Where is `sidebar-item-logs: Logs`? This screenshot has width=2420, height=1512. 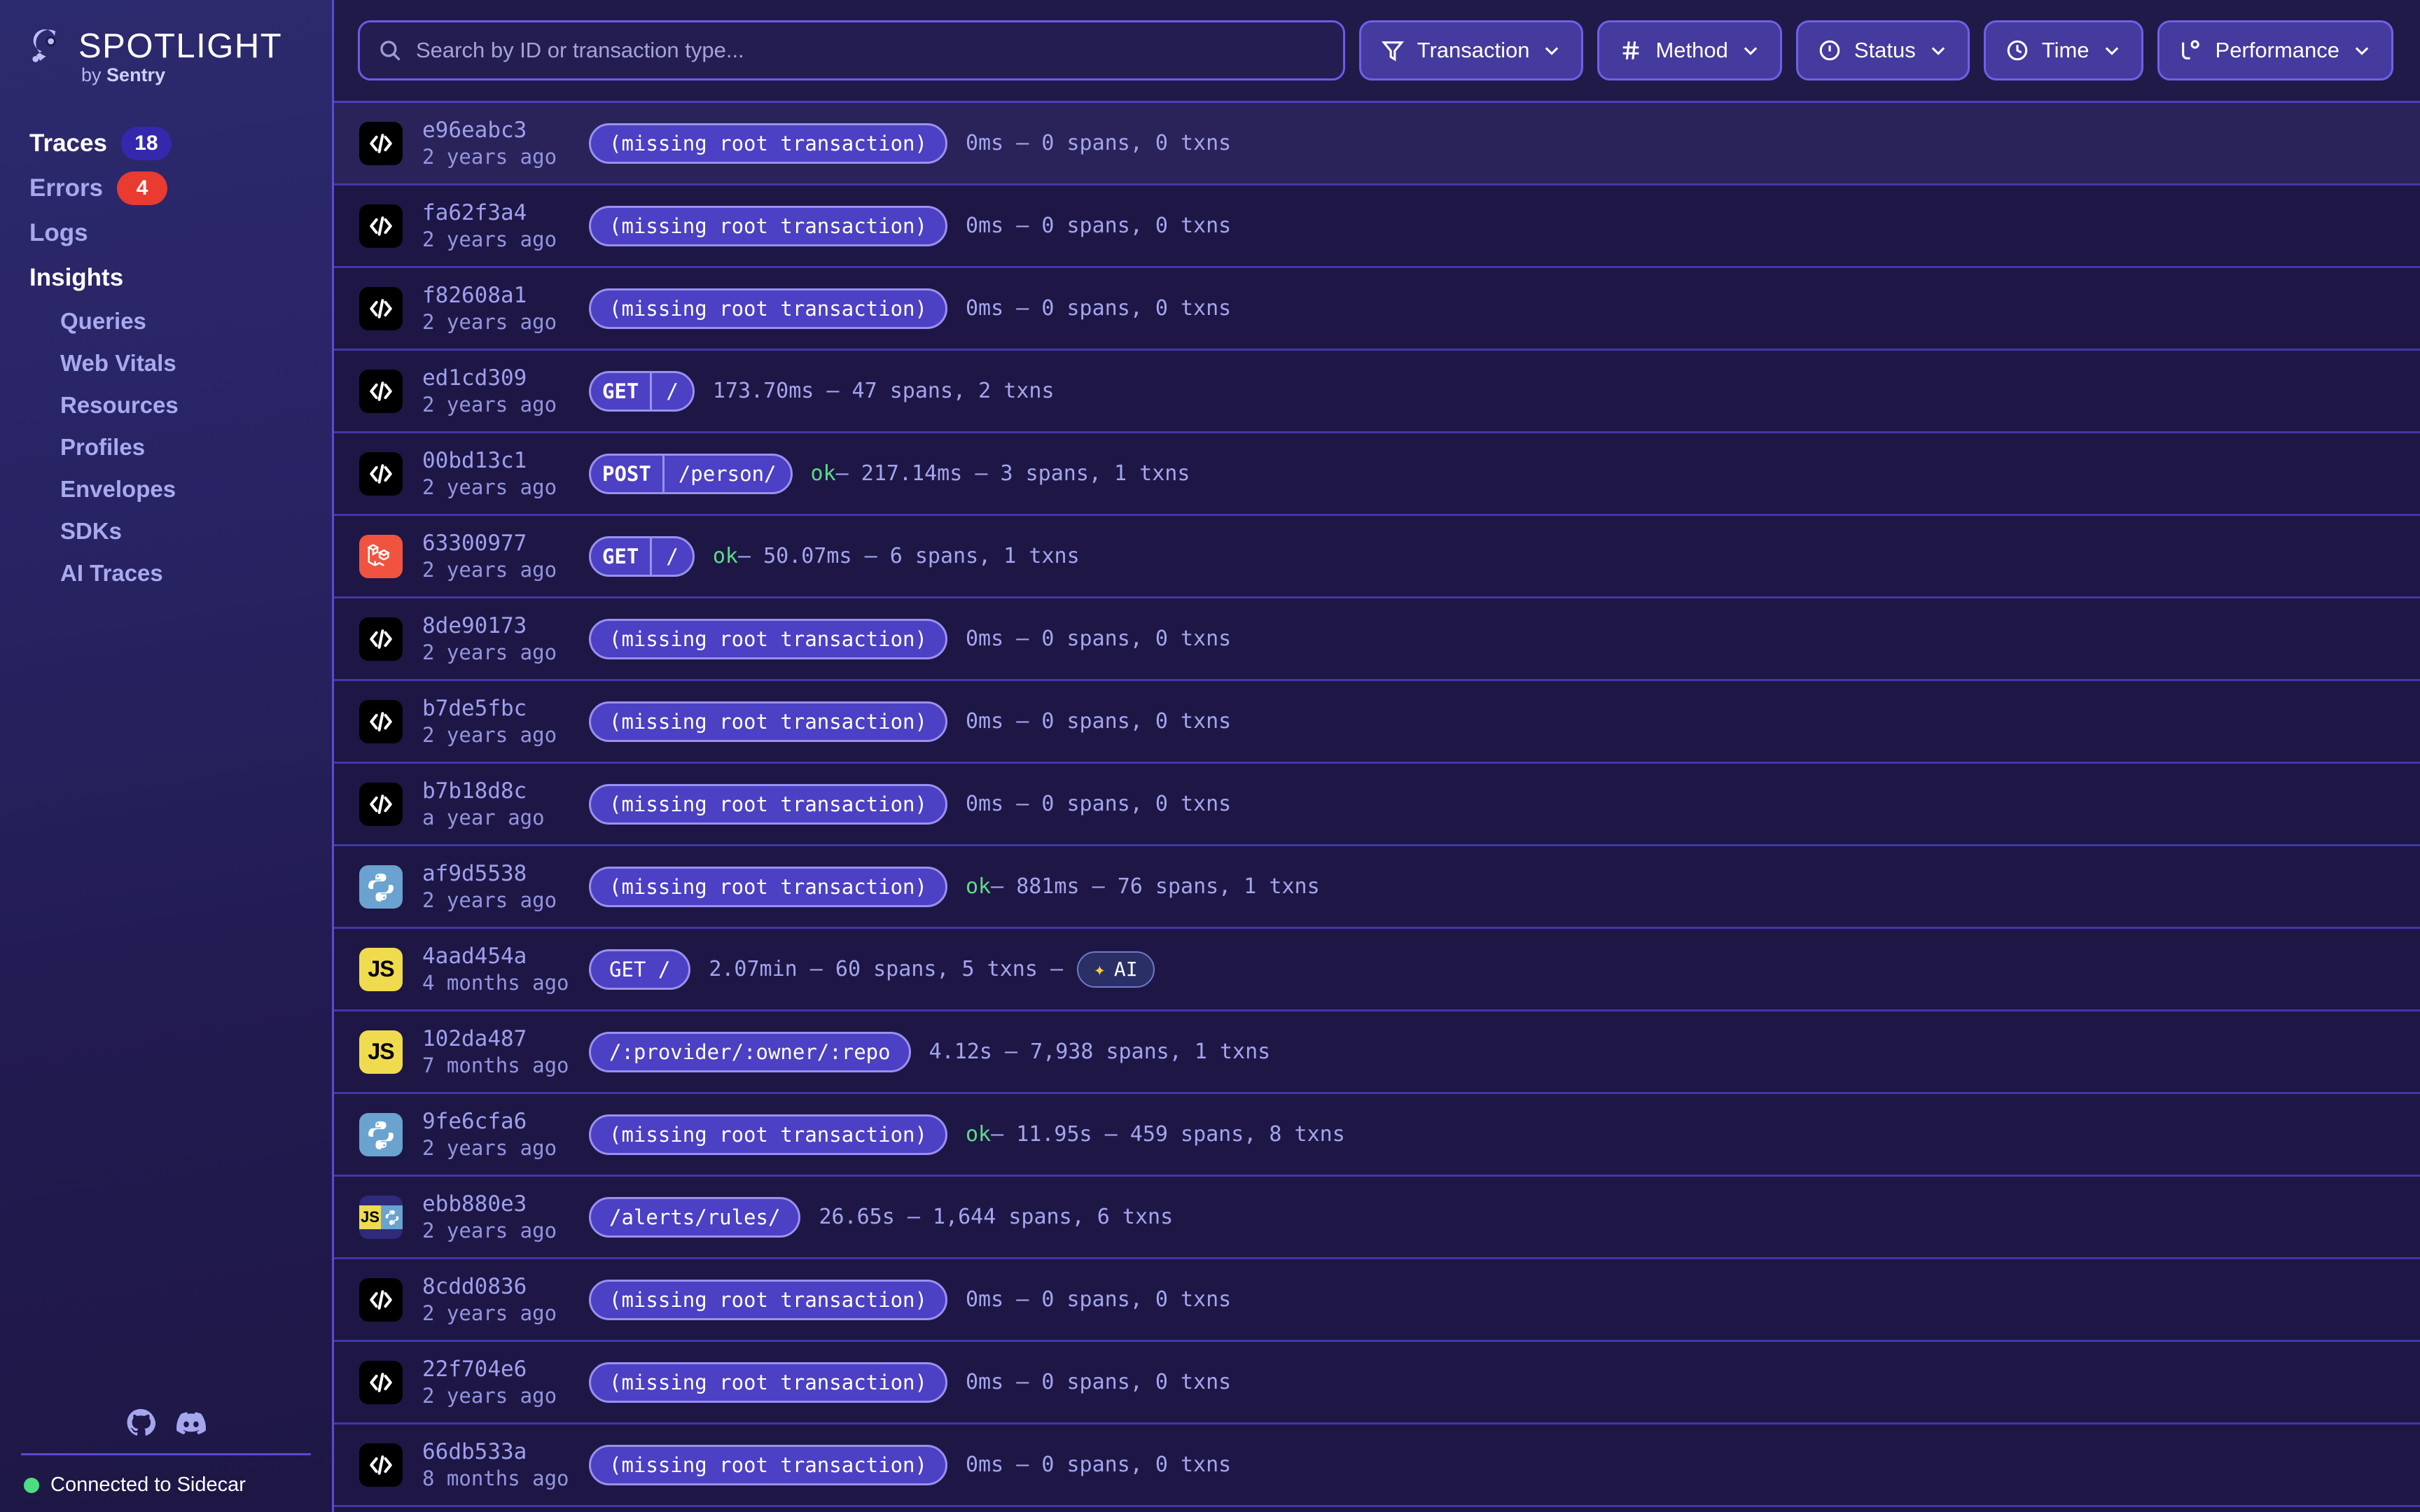
sidebar-item-logs: Logs is located at coordinates (166, 233).